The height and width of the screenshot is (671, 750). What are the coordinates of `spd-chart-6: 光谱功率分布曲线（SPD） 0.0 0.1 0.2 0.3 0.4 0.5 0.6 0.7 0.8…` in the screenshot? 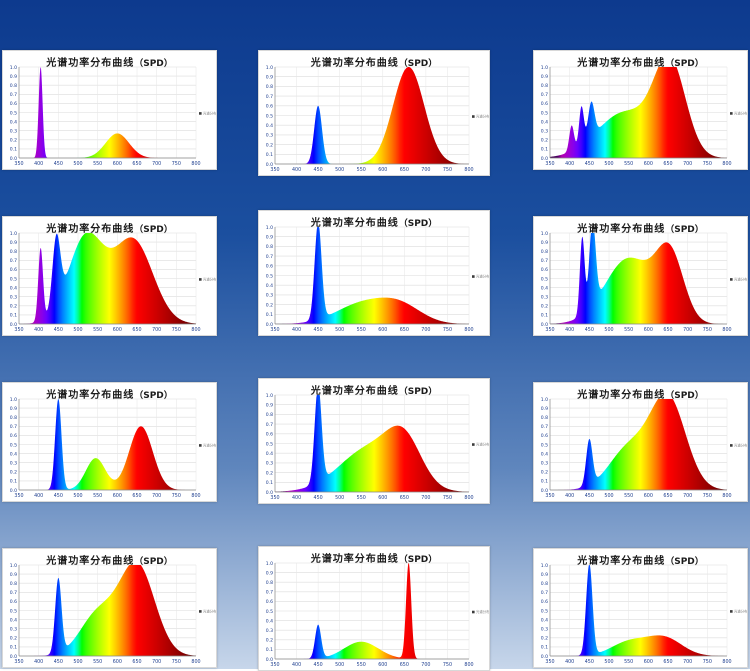 It's located at (640, 276).